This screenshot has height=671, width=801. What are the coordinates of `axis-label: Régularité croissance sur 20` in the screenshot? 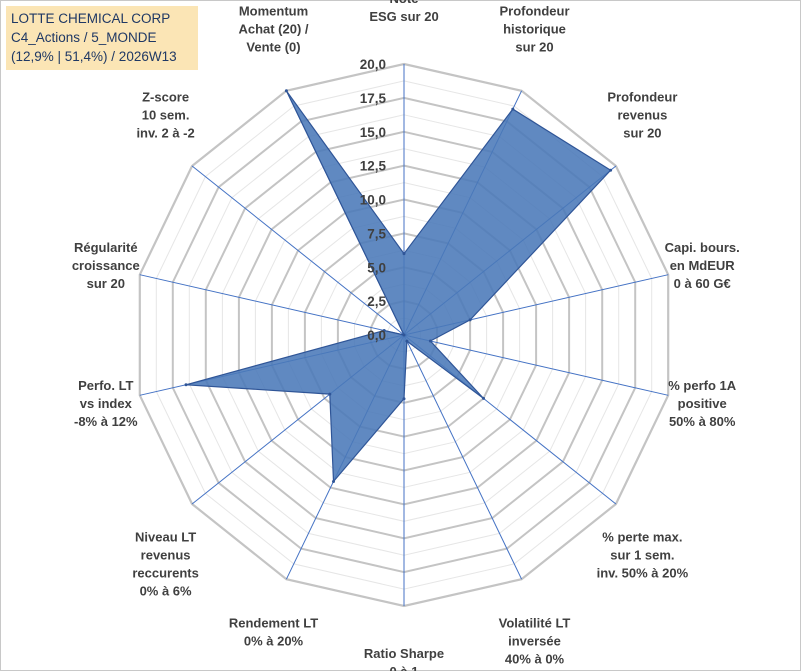 It's located at (106, 265).